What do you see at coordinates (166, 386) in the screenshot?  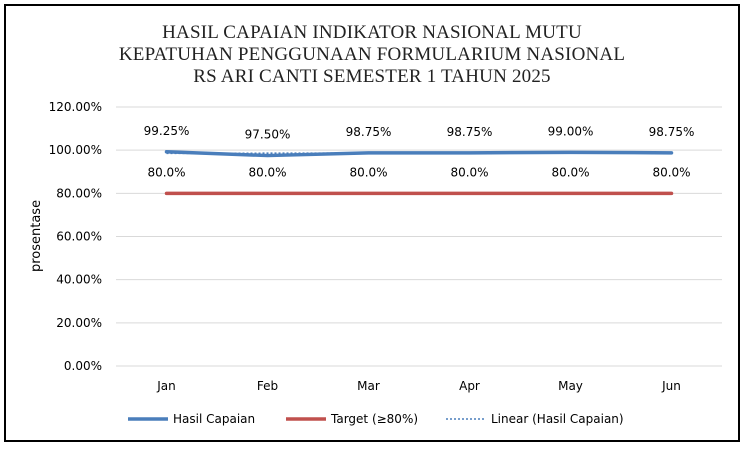 I see `x-tick-label: Jan` at bounding box center [166, 386].